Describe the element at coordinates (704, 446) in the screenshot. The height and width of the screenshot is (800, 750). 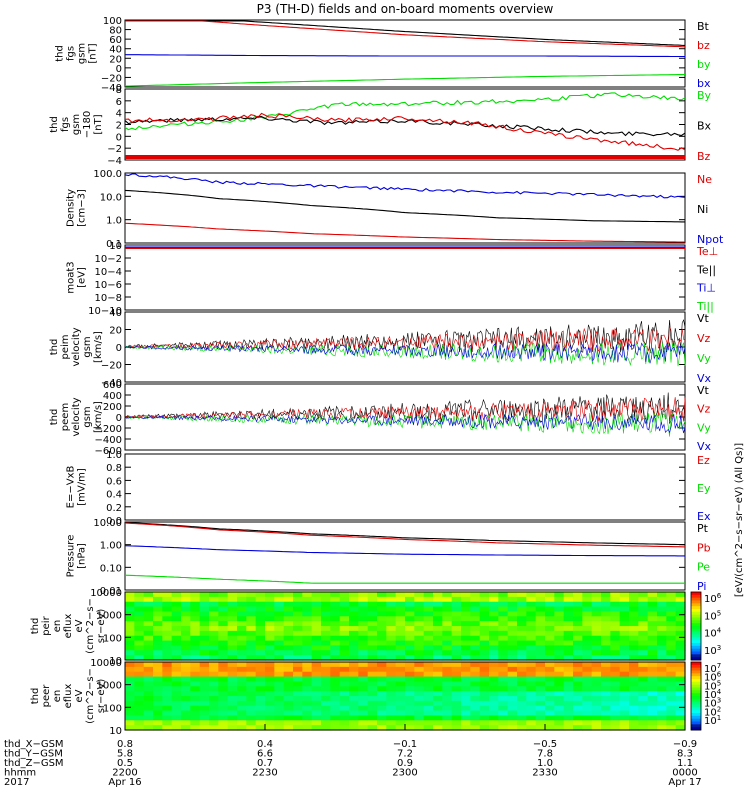
I see `legend-vx: Vx` at that location.